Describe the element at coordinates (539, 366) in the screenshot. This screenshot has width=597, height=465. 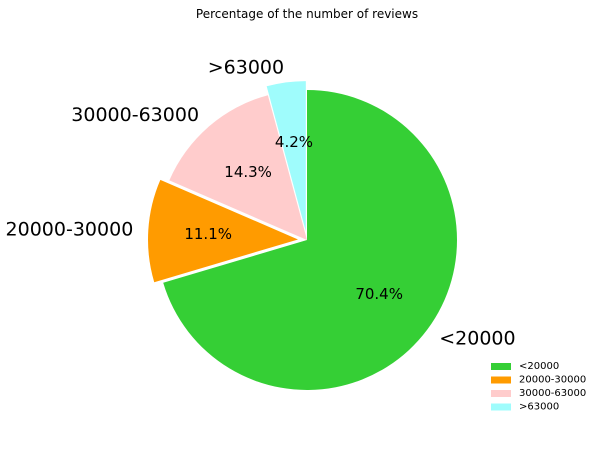
I see `legend-label: <20000` at that location.